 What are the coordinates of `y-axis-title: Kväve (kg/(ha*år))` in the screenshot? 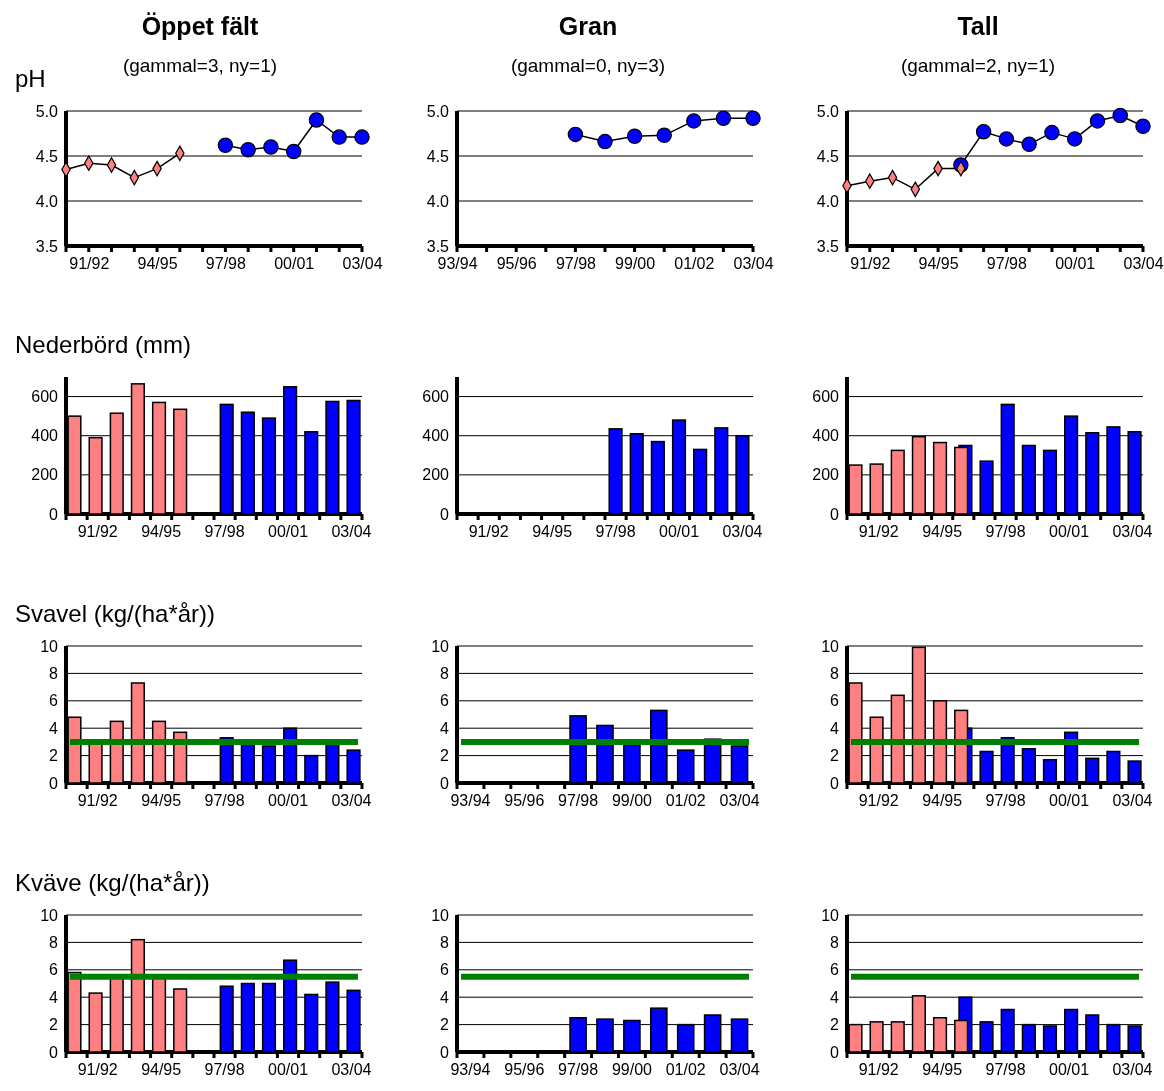 It's located at (112, 882).